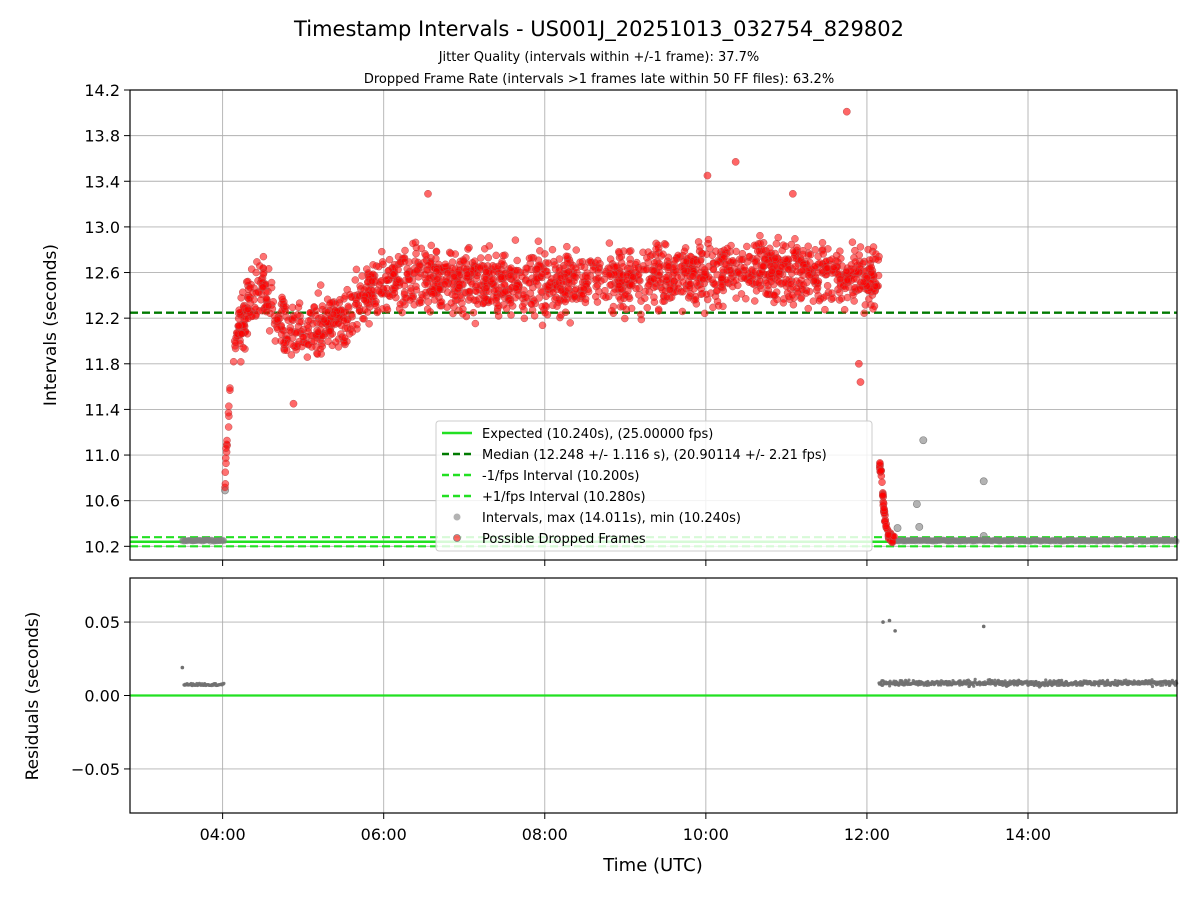 The width and height of the screenshot is (1200, 900). What do you see at coordinates (102, 364) in the screenshot?
I see `intervals-y-tick-label: 11.8` at bounding box center [102, 364].